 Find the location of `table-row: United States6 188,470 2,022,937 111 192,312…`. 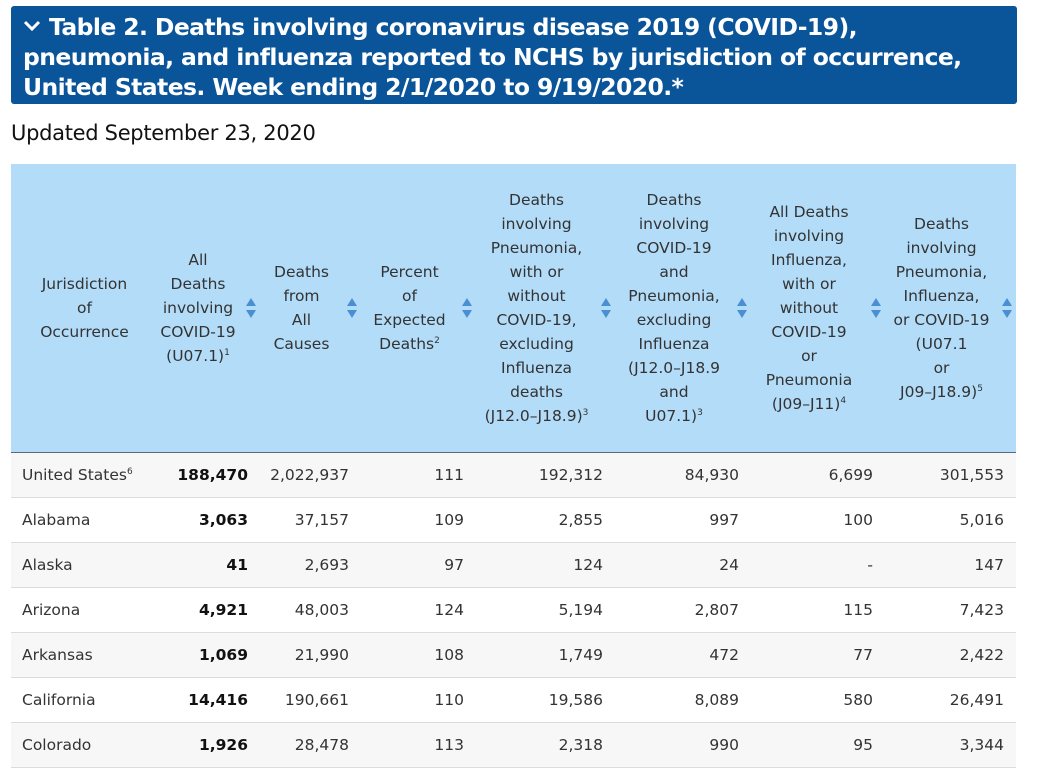

table-row: United States6 188,470 2,022,937 111 192,312… is located at coordinates (513, 474).